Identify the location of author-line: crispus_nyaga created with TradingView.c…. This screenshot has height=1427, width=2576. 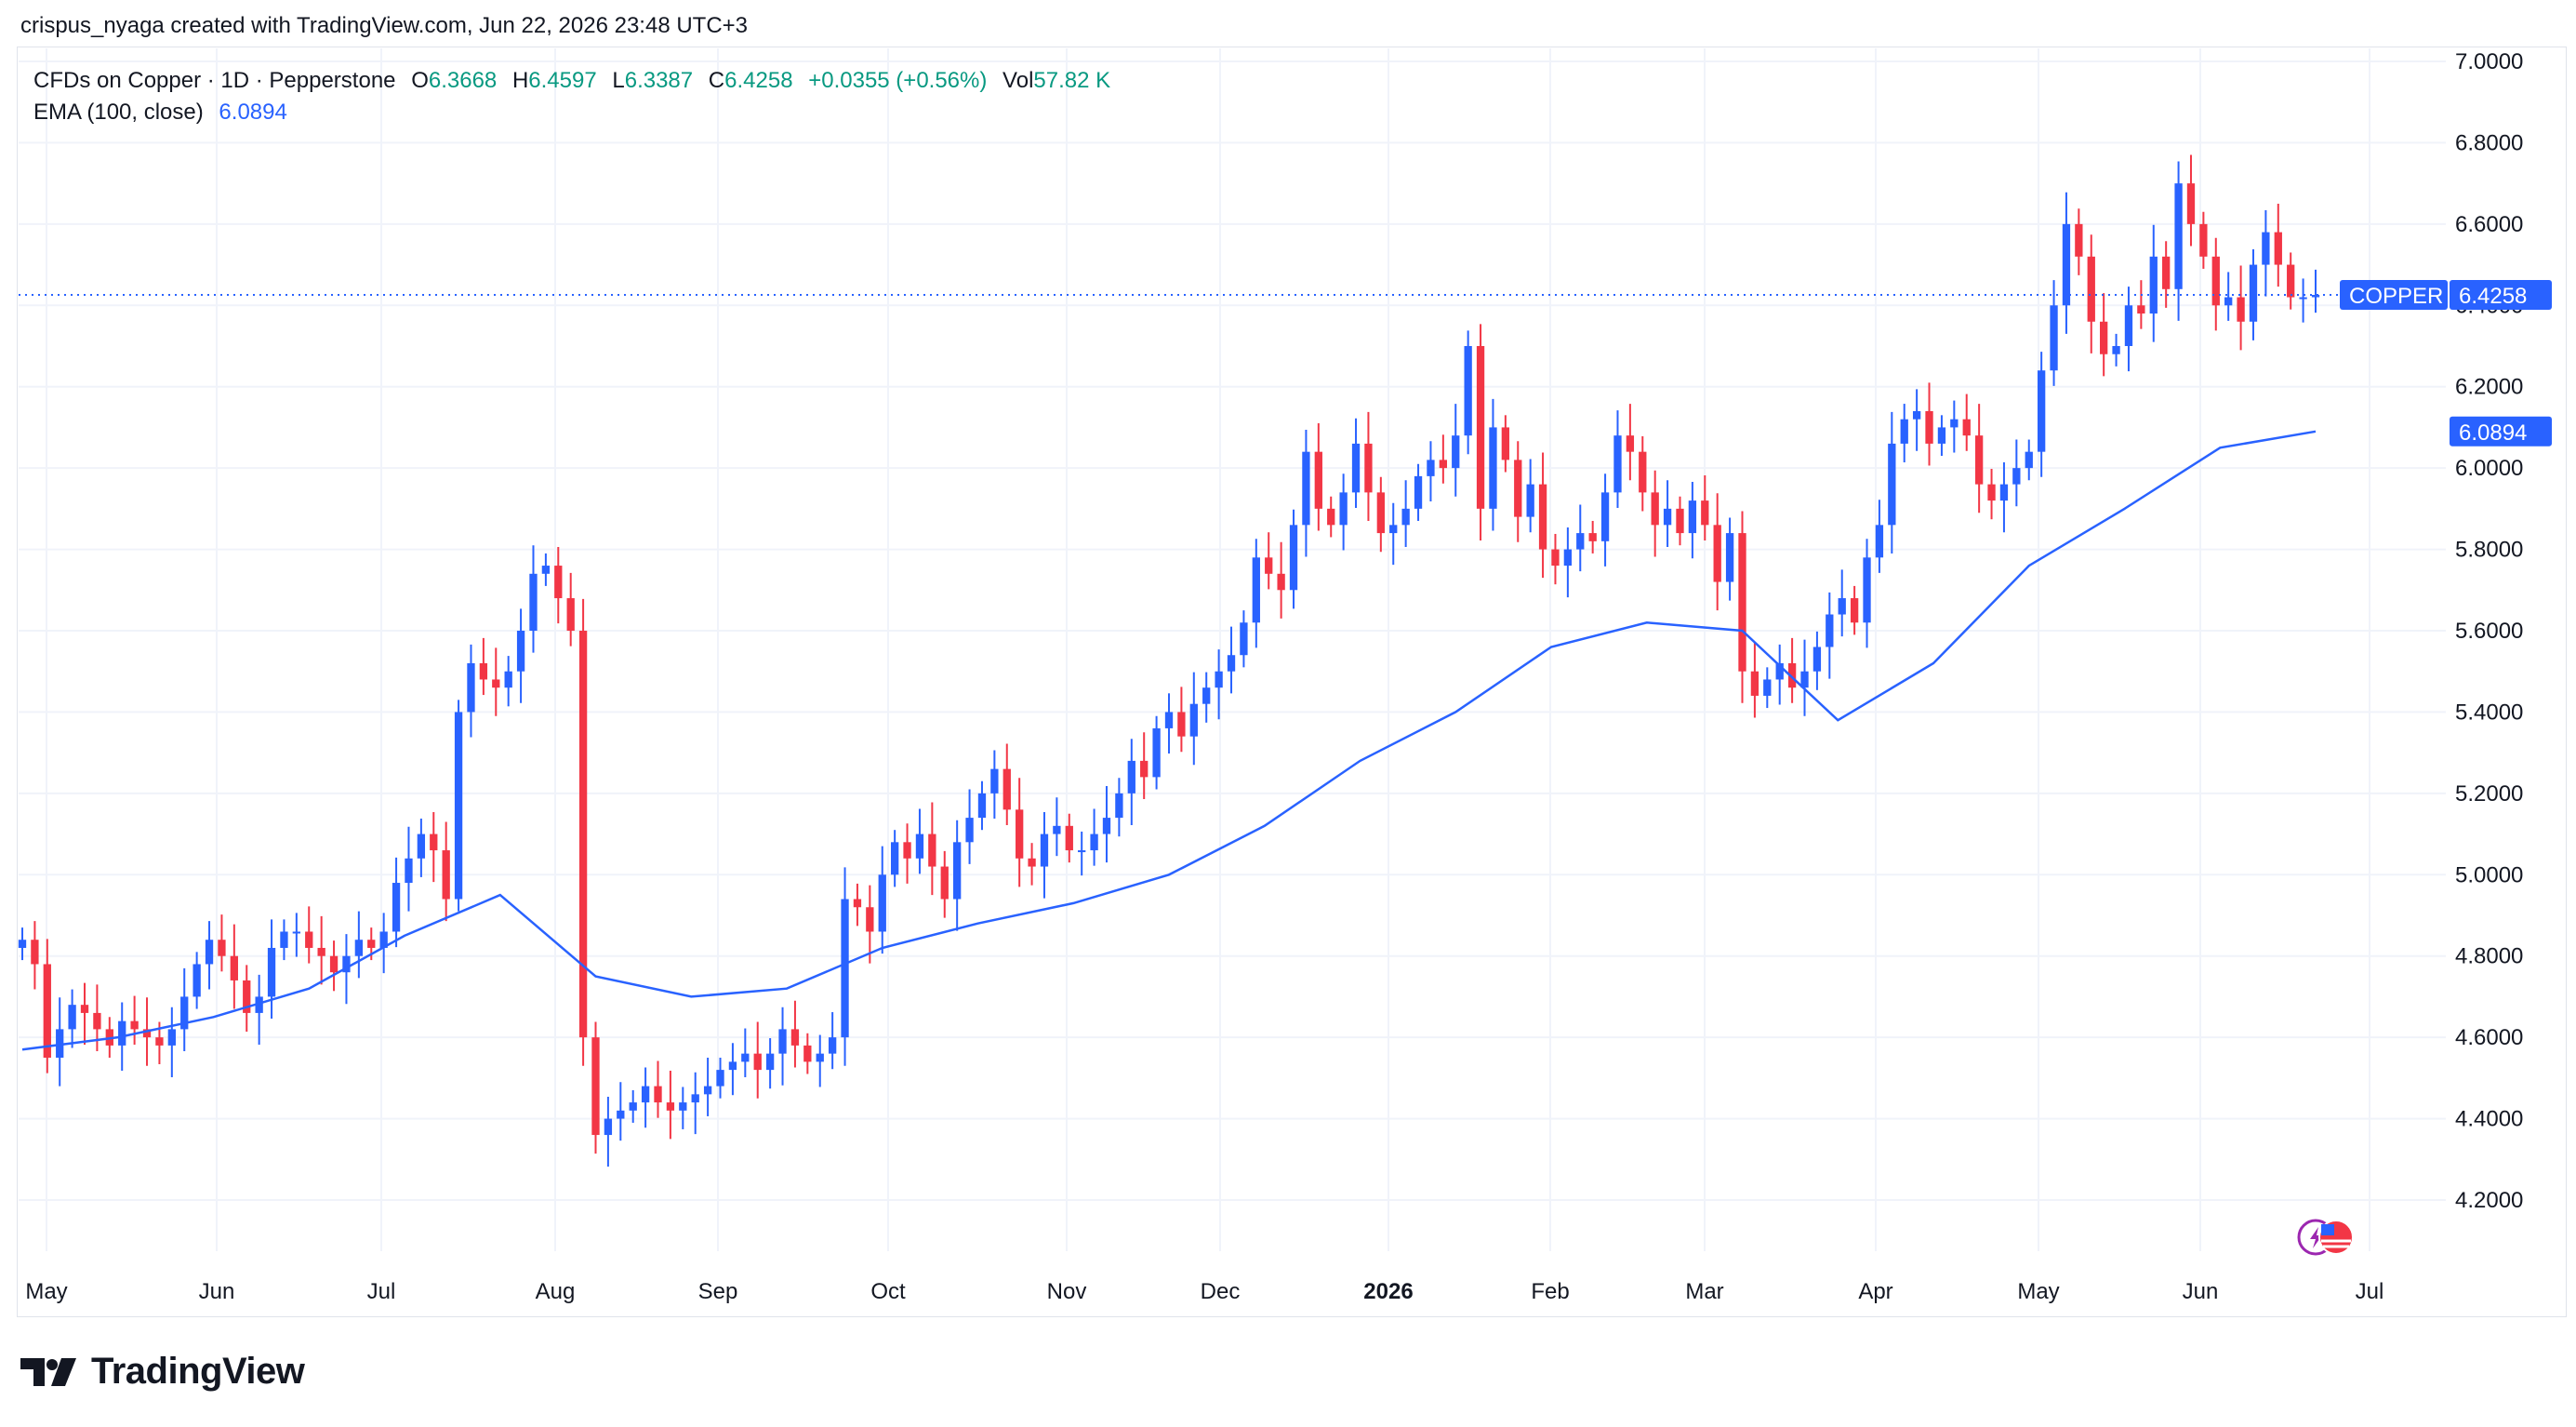
(384, 26).